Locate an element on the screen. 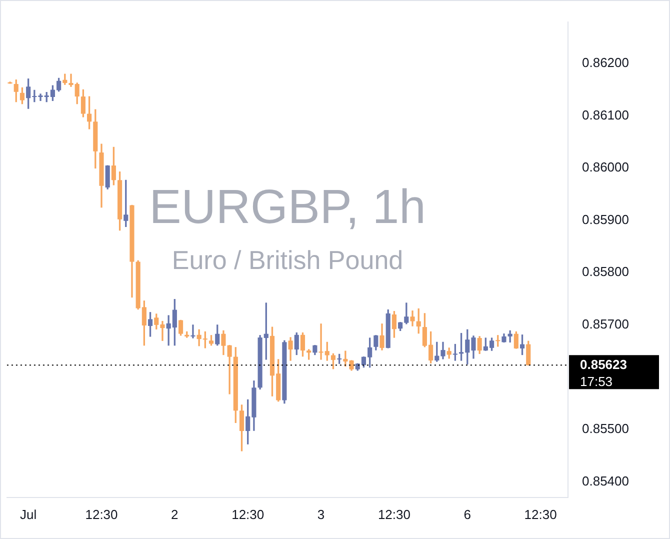 This screenshot has width=670, height=539. x-tick-label: 3 is located at coordinates (321, 514).